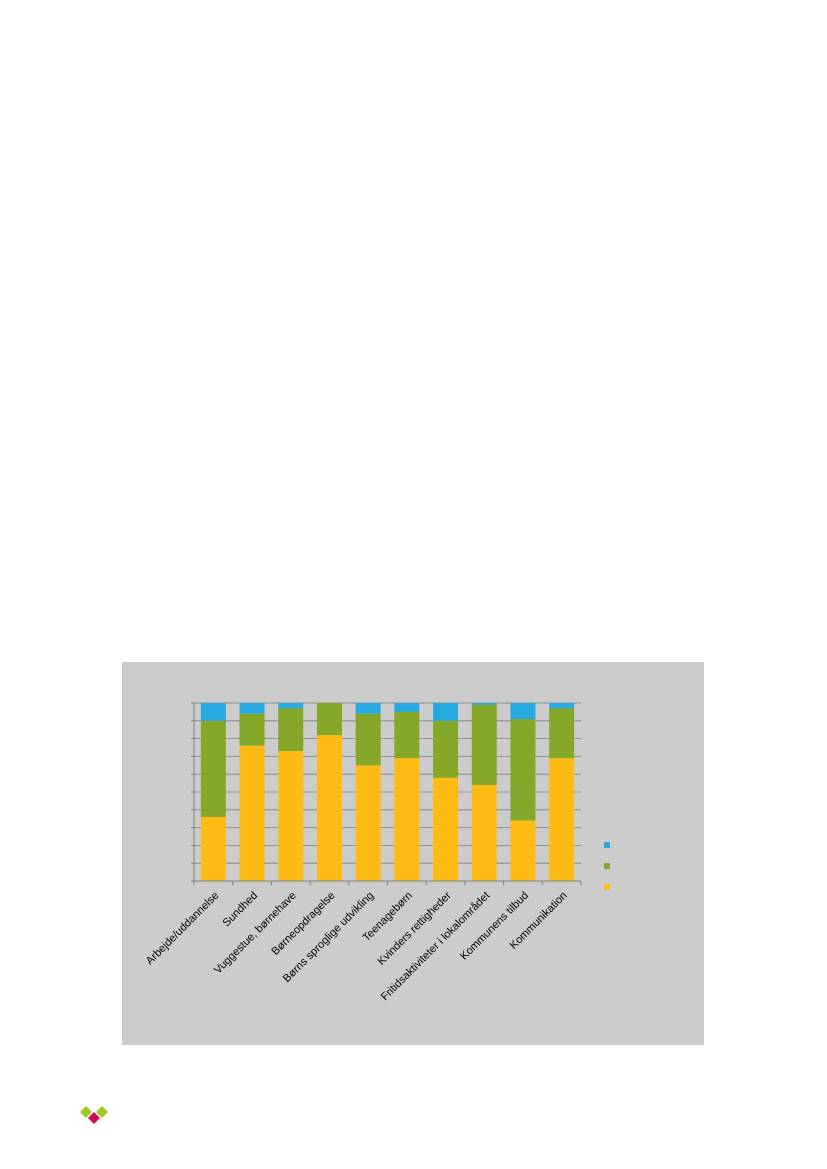 The height and width of the screenshot is (1169, 827). I want to click on brand-logo-icon, so click(94, 1115).